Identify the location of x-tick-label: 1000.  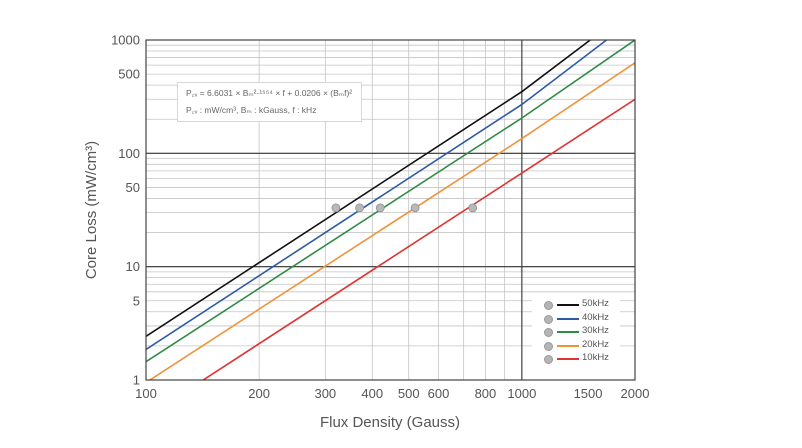
(521, 393).